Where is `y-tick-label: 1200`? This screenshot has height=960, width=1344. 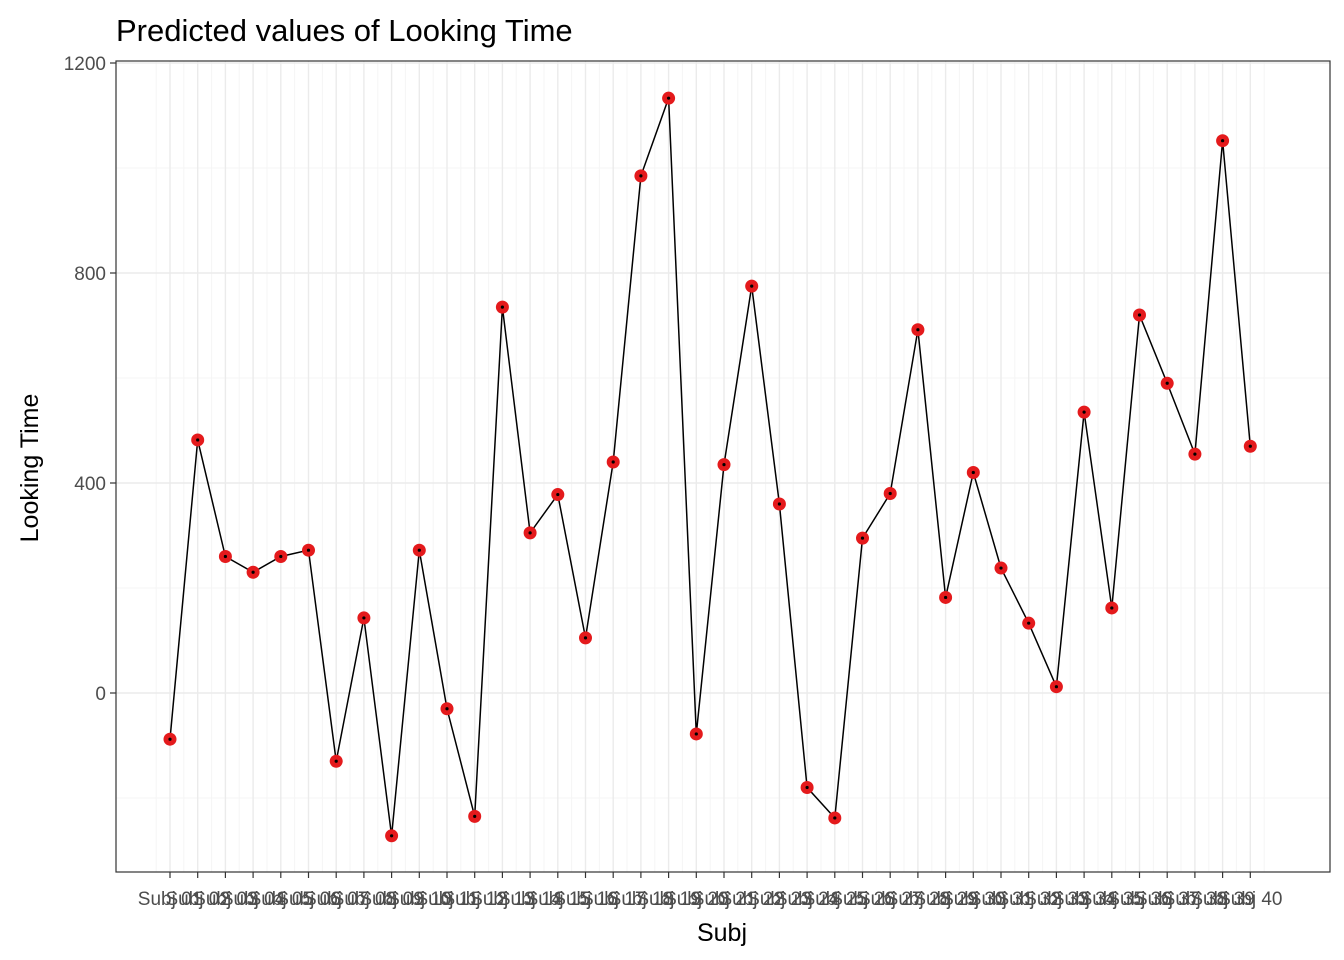
y-tick-label: 1200 is located at coordinates (85, 64).